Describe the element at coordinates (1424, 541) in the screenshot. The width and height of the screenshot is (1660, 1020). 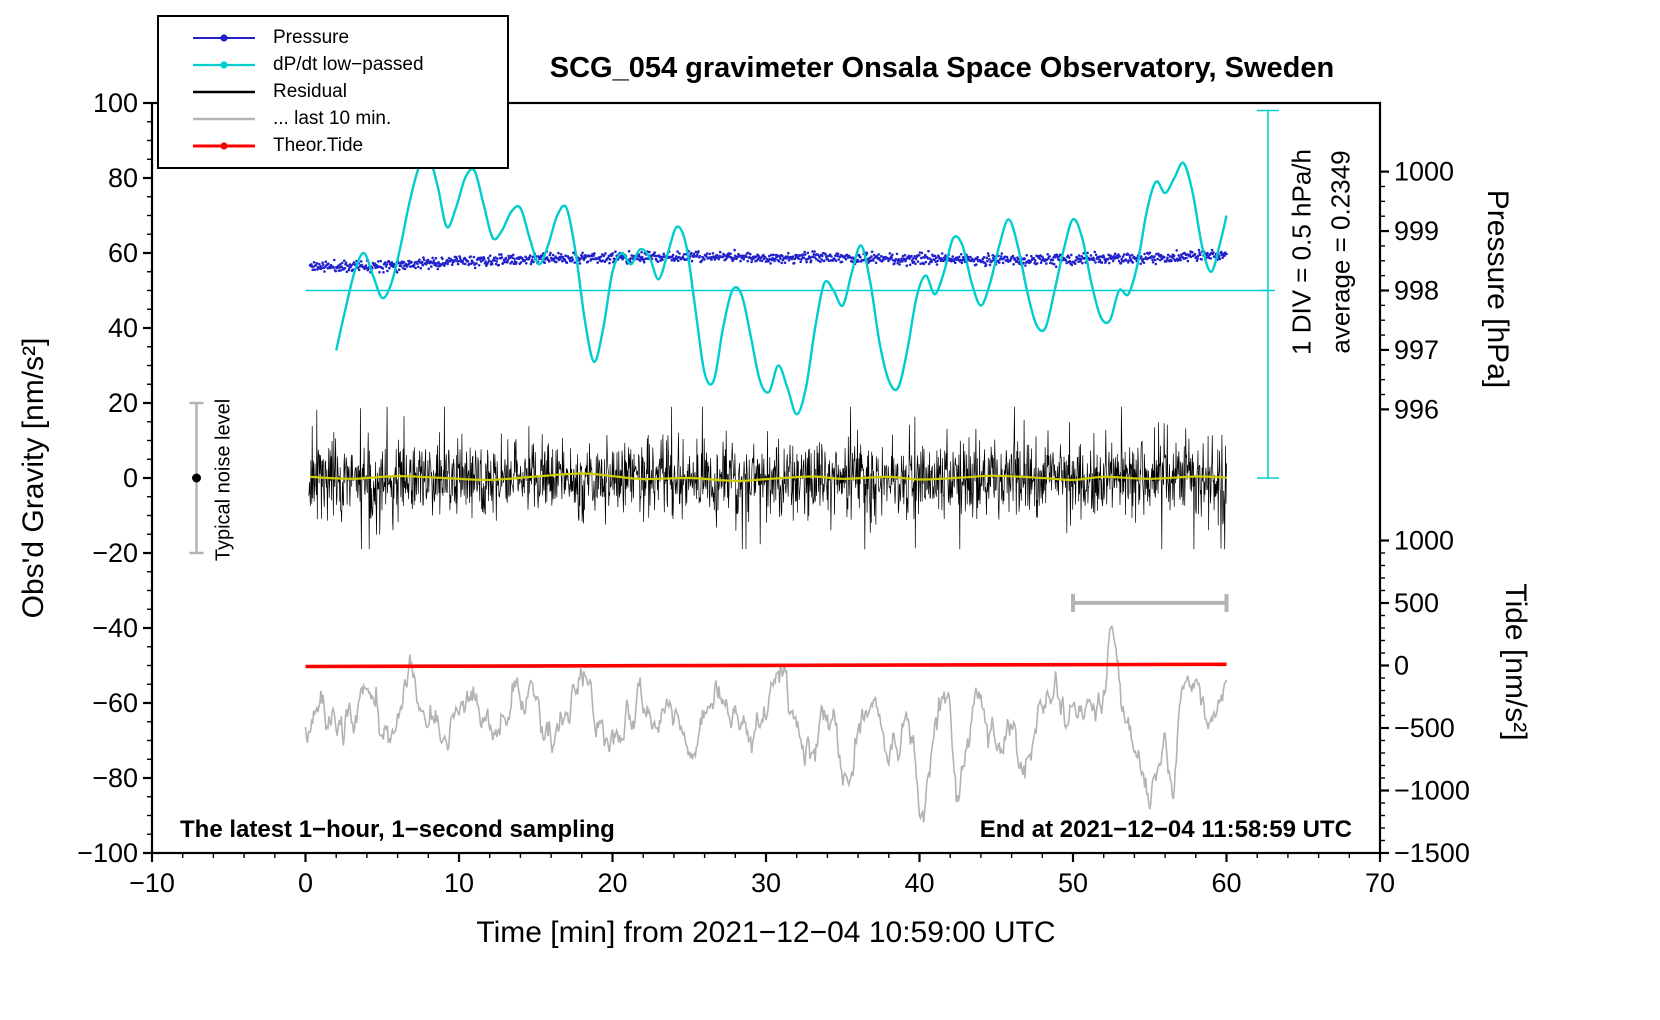
I see `tide-tick-label: 1000` at that location.